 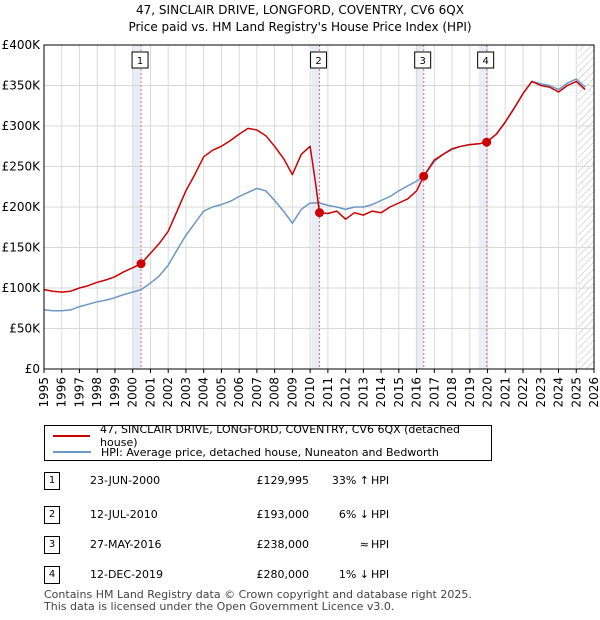 What do you see at coordinates (186, 392) in the screenshot?
I see `x-tick-label: 2003` at bounding box center [186, 392].